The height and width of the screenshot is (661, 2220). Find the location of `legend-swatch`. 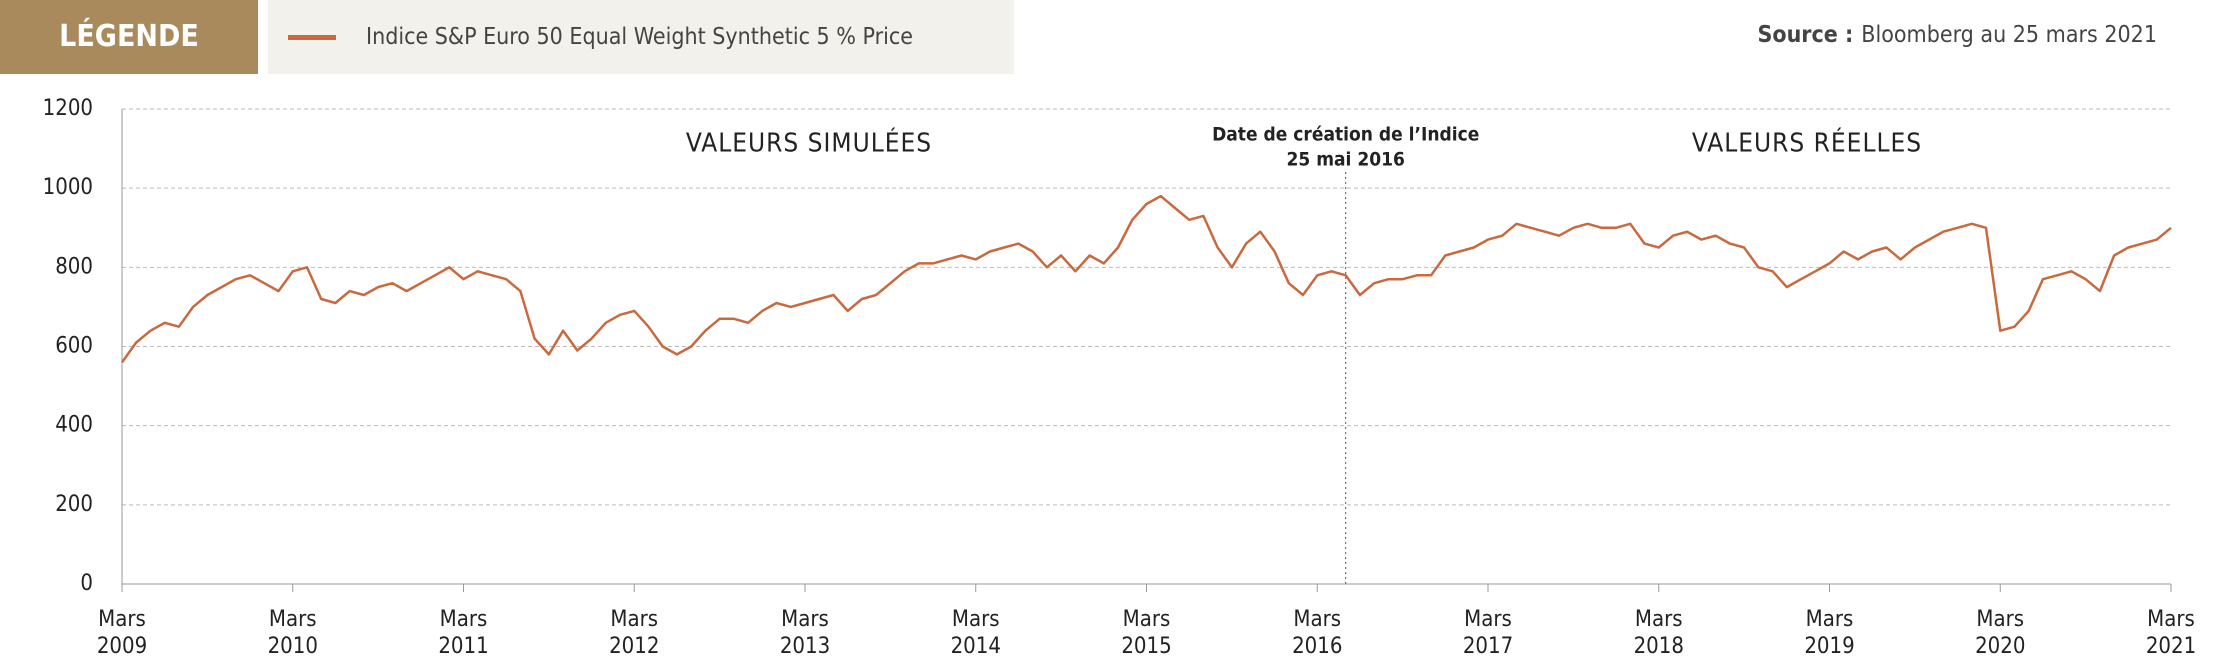

legend-swatch is located at coordinates (312, 37).